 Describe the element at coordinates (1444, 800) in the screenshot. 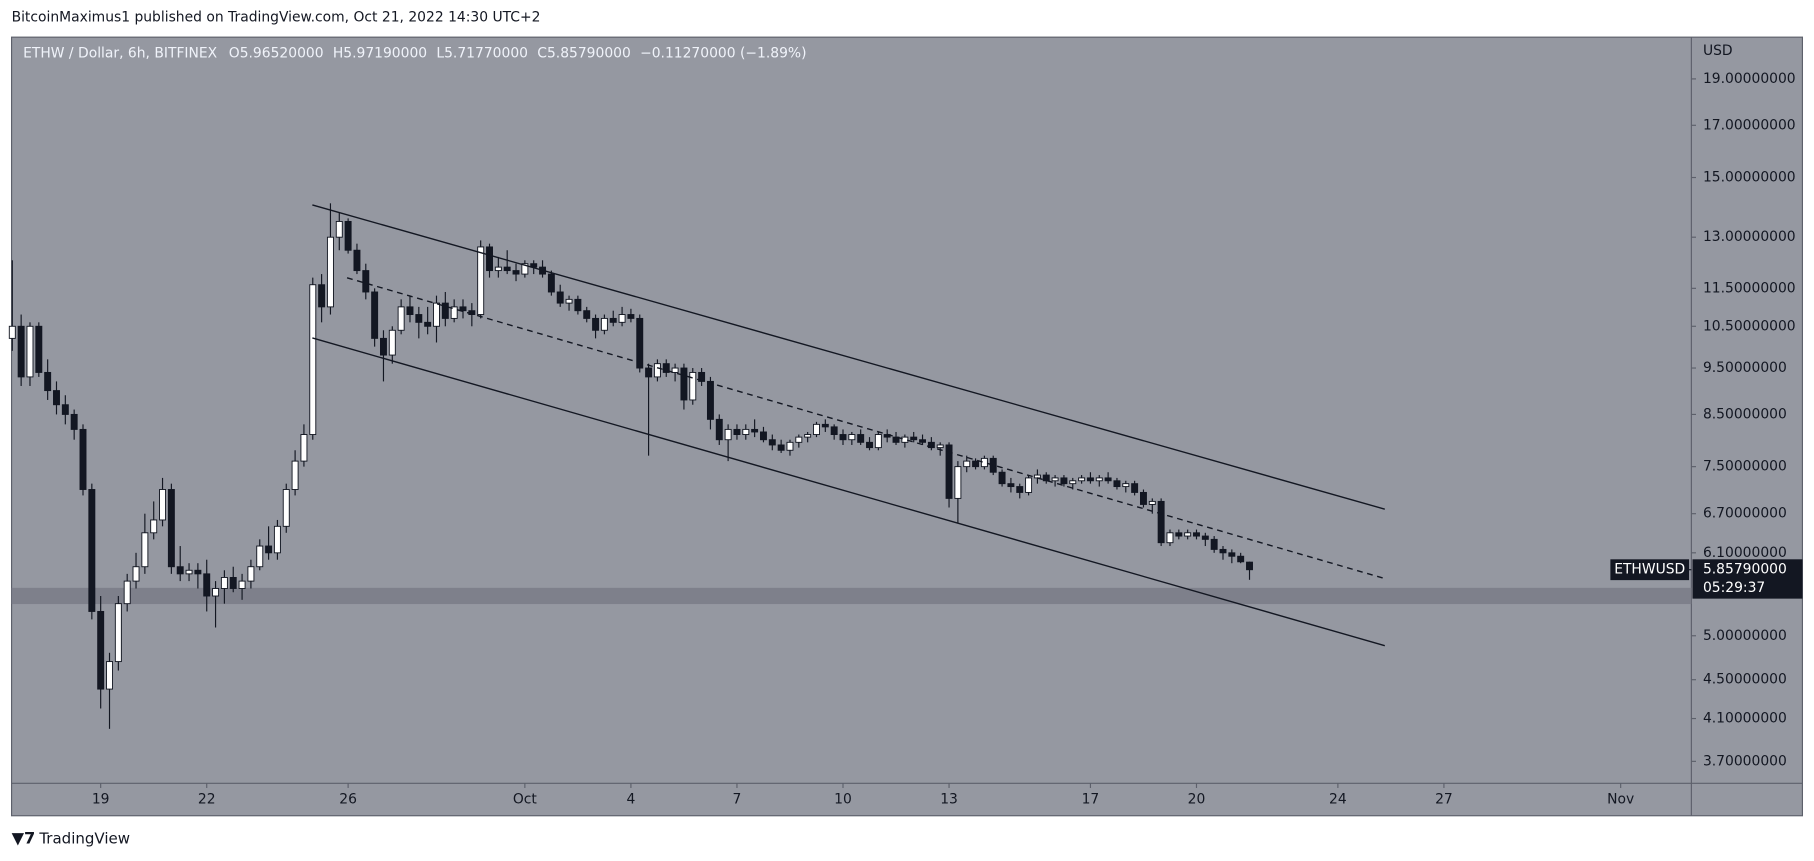

I see `x-tick-label: 27` at that location.